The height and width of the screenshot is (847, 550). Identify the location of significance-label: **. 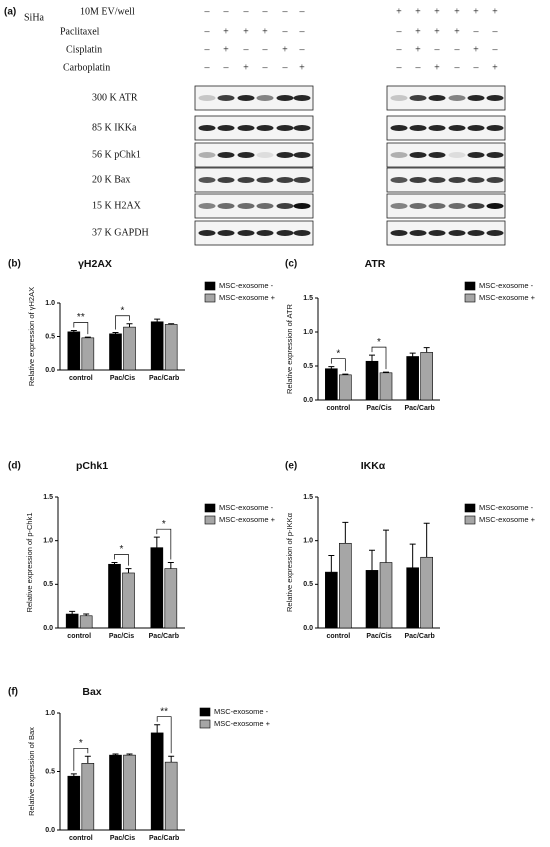
(164, 711).